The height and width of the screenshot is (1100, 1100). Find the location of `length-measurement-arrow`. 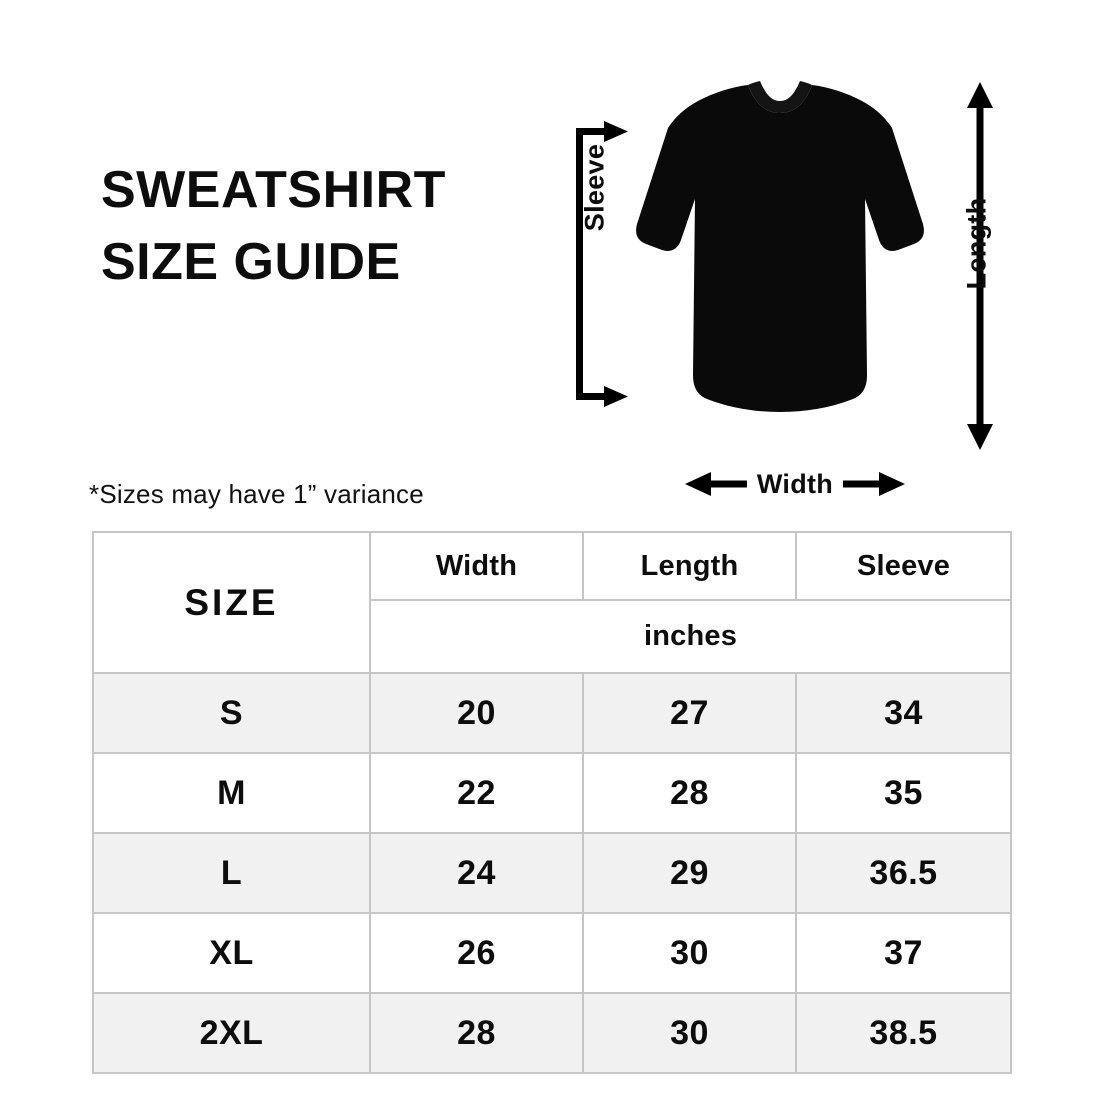

length-measurement-arrow is located at coordinates (980, 266).